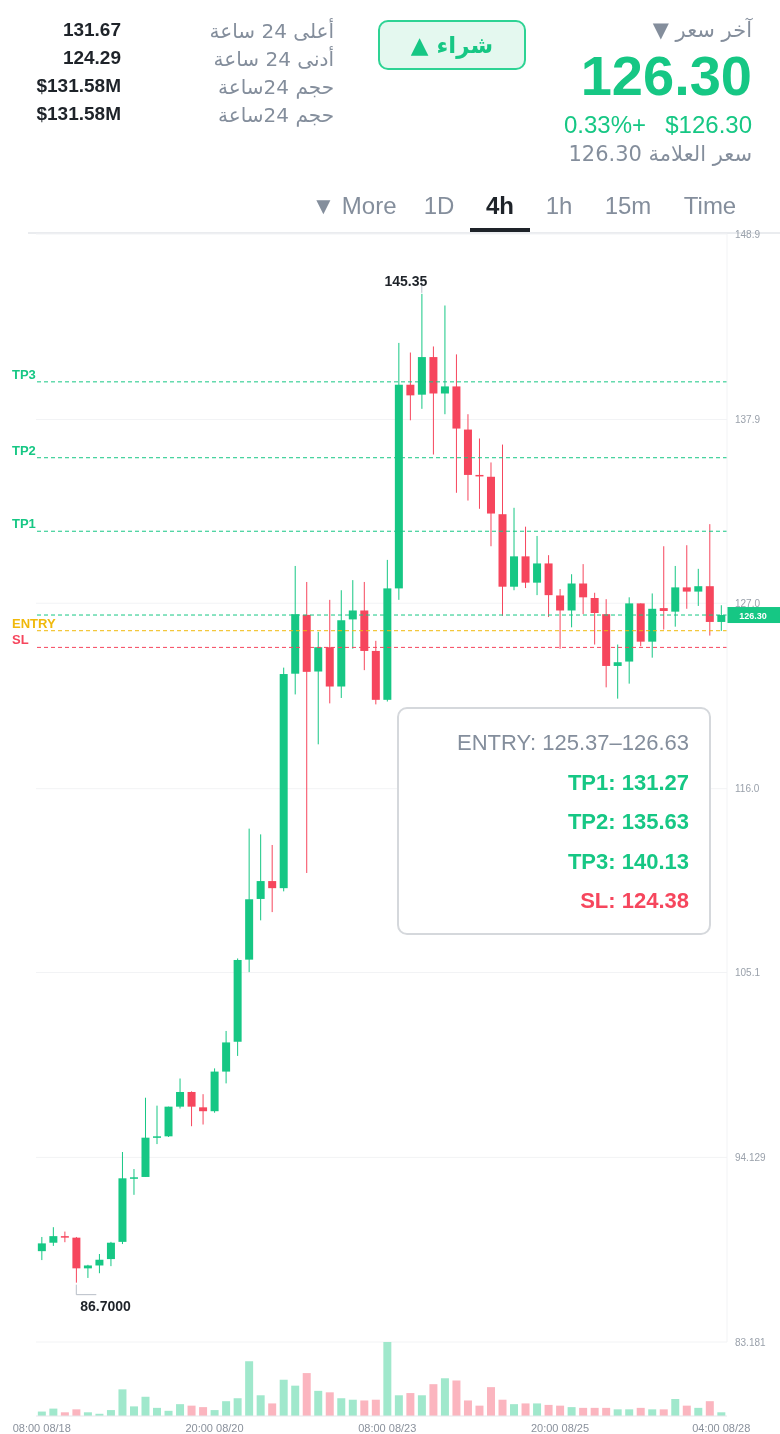  What do you see at coordinates (572, 743) in the screenshot?
I see `annotation: ENTRY: 125.37–126.63` at bounding box center [572, 743].